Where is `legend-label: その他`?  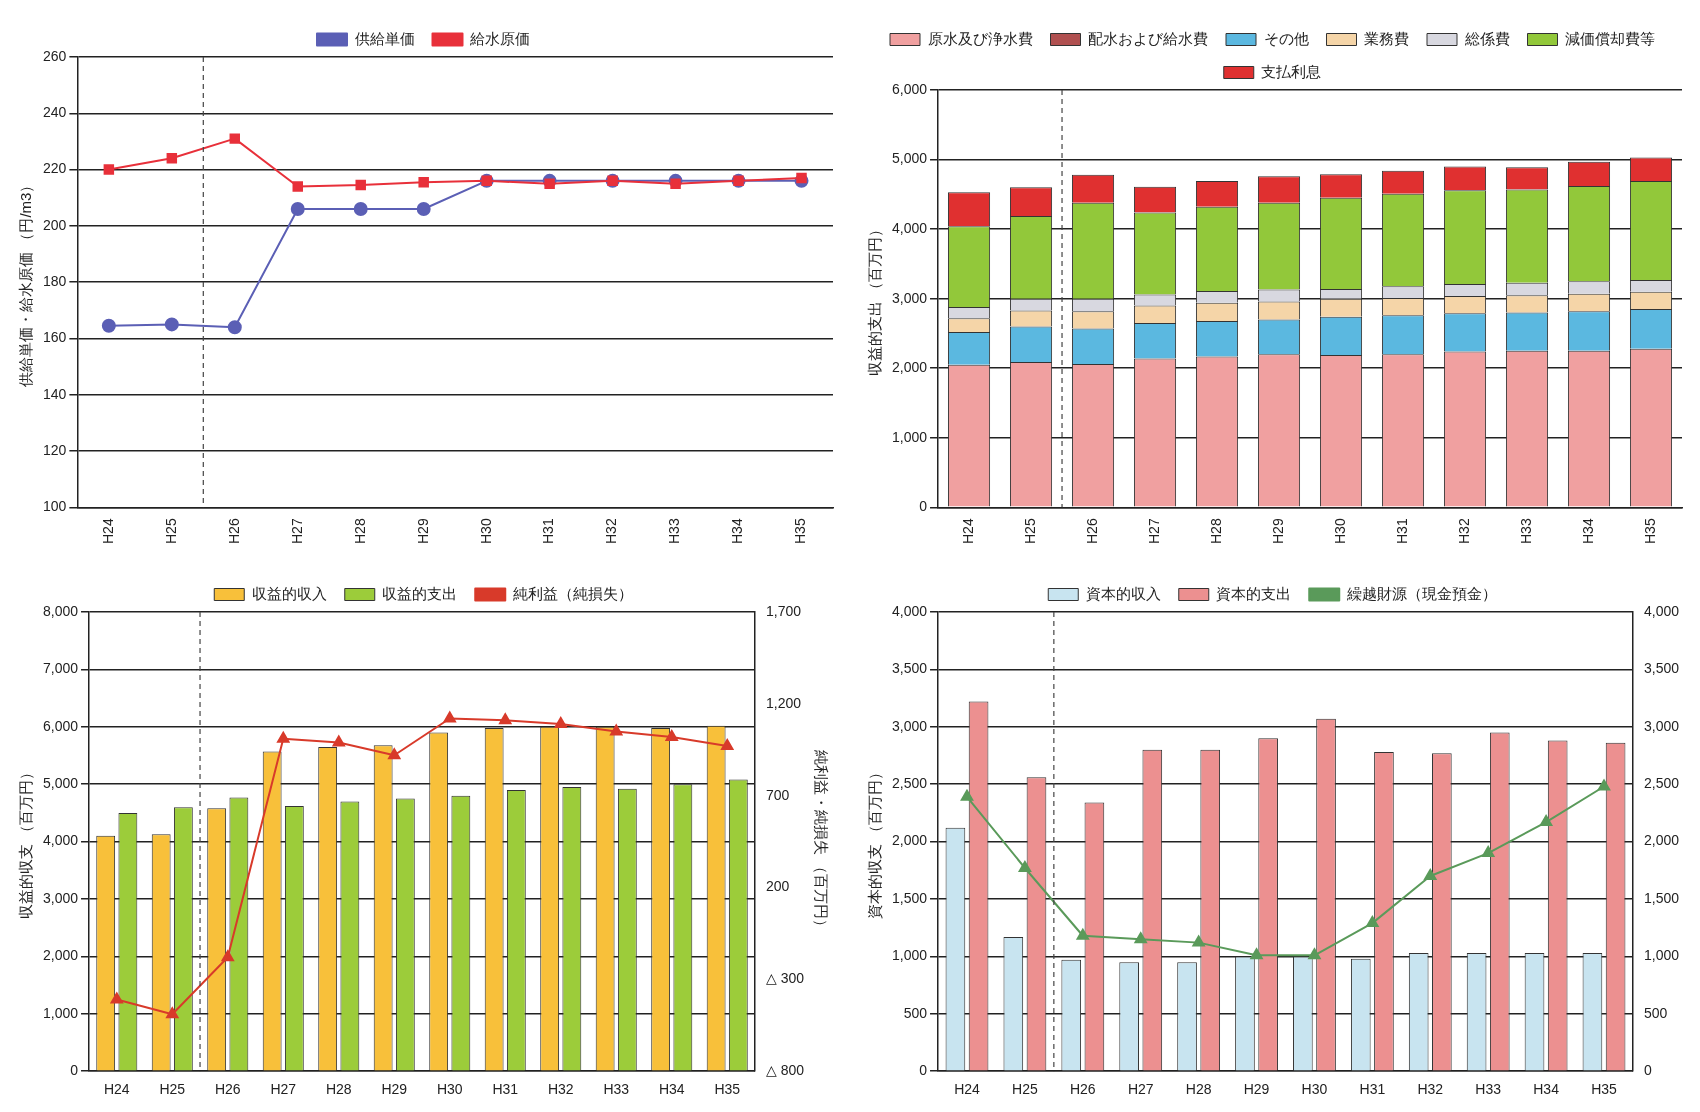 legend-label: その他 is located at coordinates (1286, 38).